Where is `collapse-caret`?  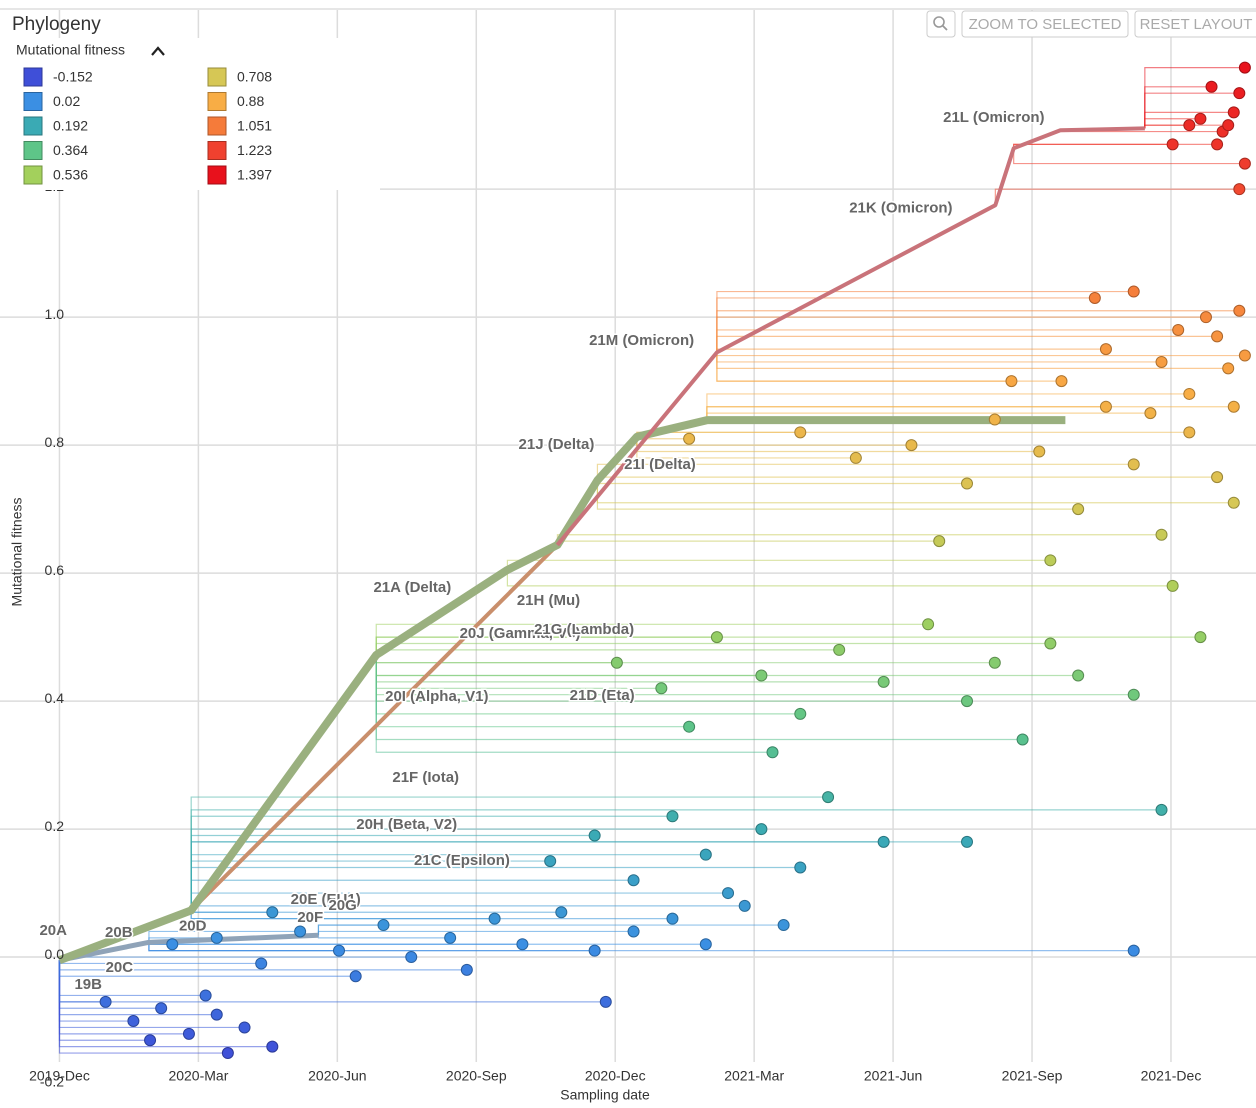 collapse-caret is located at coordinates (158, 51).